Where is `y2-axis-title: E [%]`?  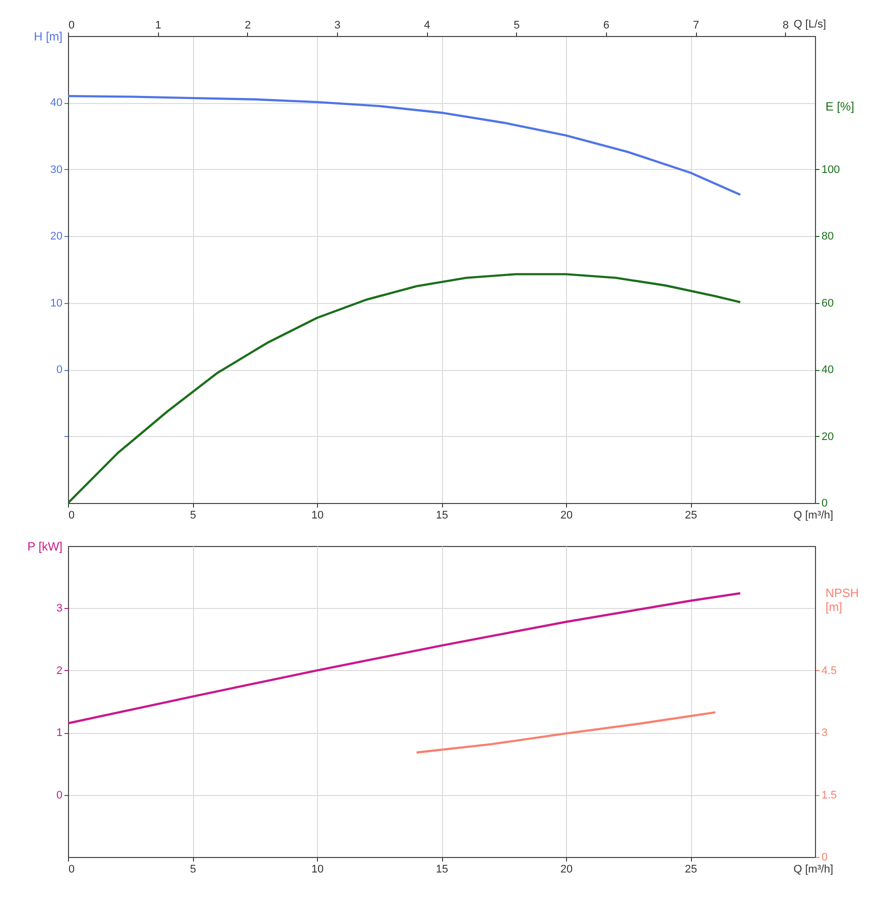
y2-axis-title: E [%] is located at coordinates (840, 107).